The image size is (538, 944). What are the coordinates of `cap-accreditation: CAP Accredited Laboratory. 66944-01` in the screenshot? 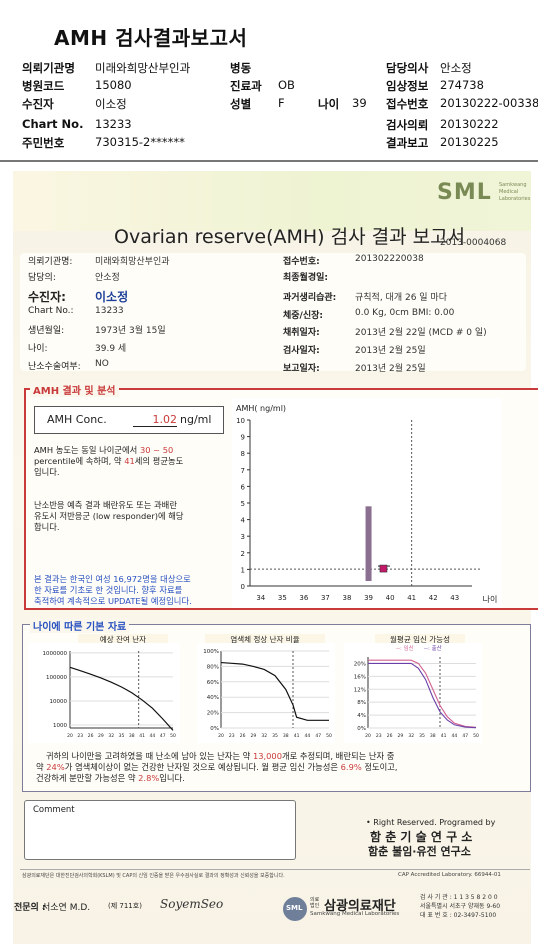 It's located at (449, 875).